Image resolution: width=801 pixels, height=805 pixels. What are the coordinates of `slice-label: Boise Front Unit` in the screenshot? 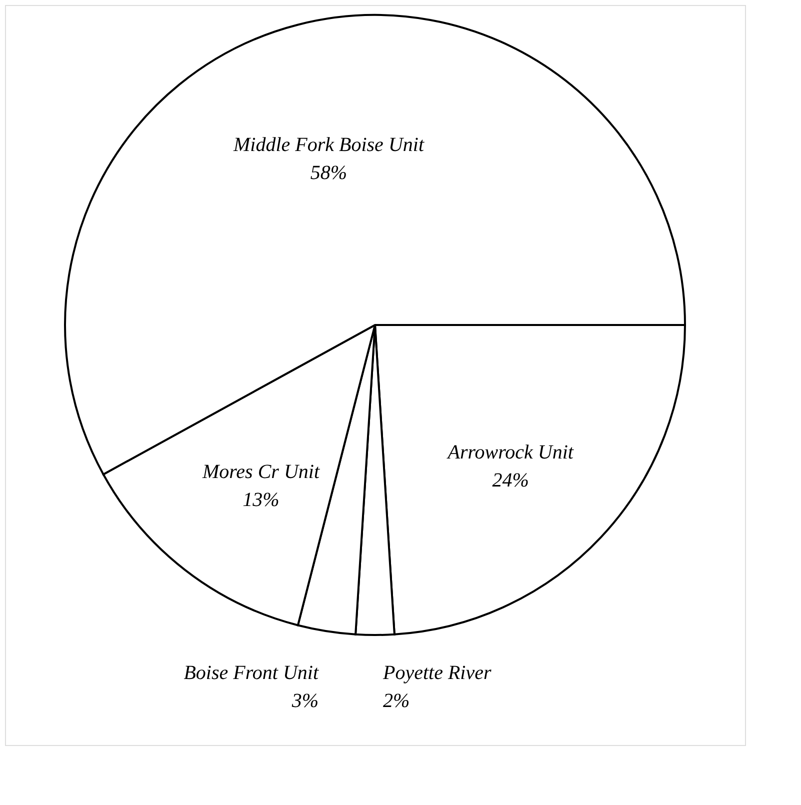 It's located at (251, 673).